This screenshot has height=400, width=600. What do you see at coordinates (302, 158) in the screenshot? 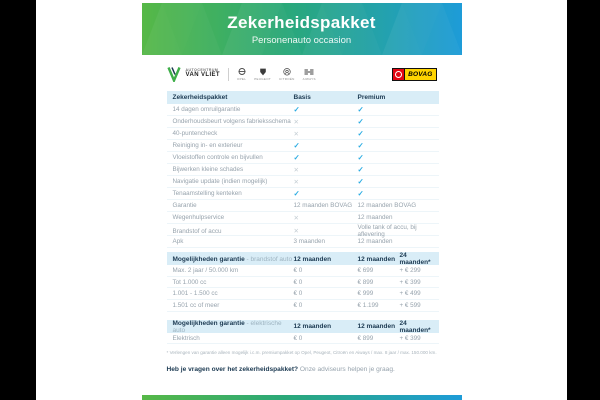
I see `table-row: Vloeistoffen controle en bijvullen ✓ ✓` at bounding box center [302, 158].